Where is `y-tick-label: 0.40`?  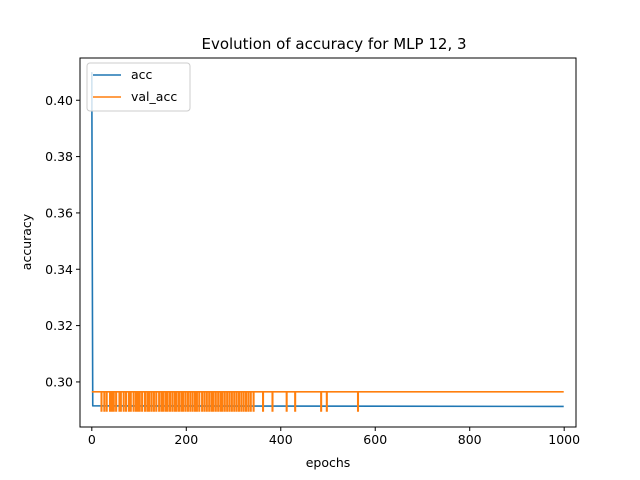
y-tick-label: 0.40 is located at coordinates (59, 100).